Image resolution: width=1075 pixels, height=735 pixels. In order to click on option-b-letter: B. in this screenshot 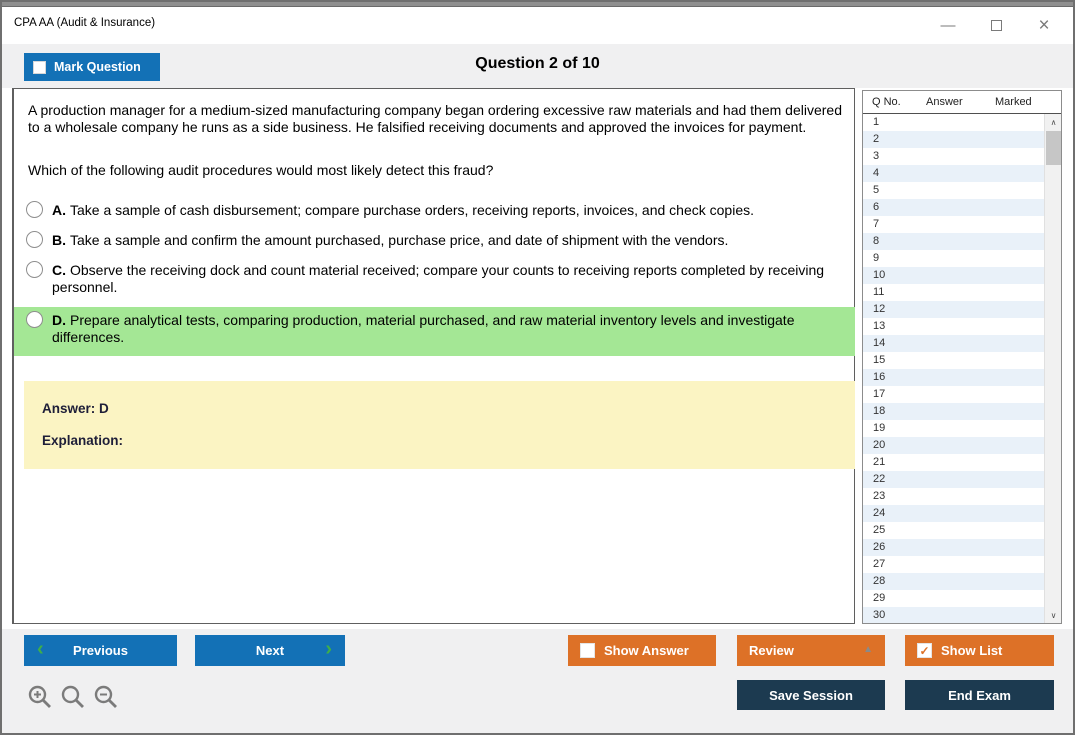, I will do `click(59, 240)`.